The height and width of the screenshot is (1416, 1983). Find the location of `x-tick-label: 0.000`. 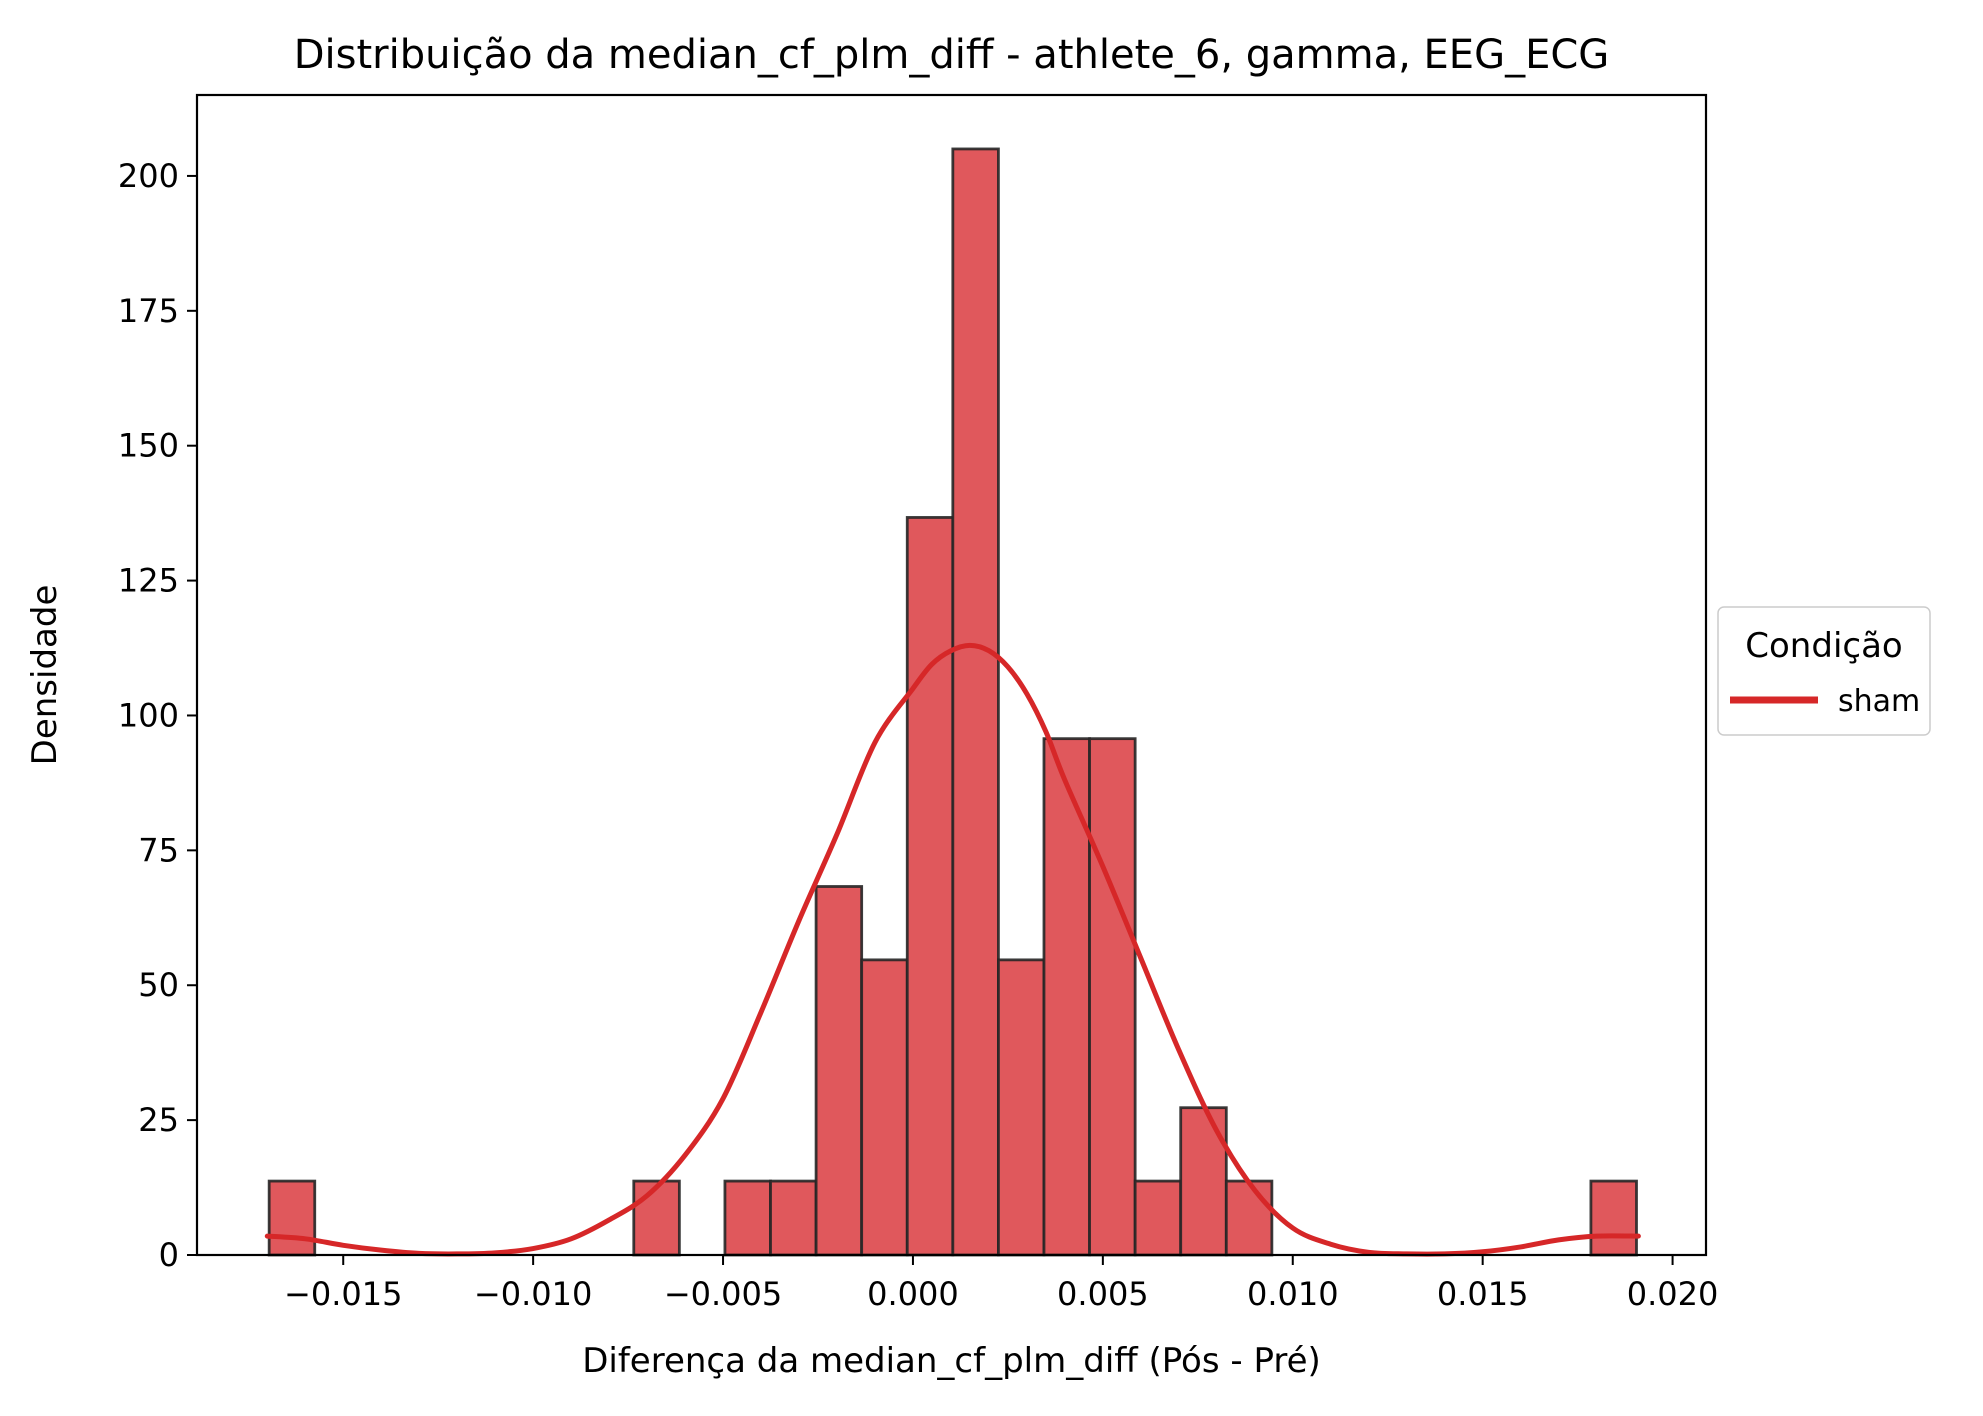

x-tick-label: 0.000 is located at coordinates (913, 1294).